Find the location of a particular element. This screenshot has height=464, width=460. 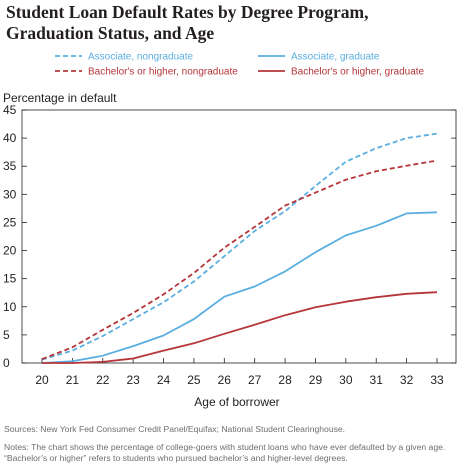

x-tick-label: 25 is located at coordinates (194, 380).